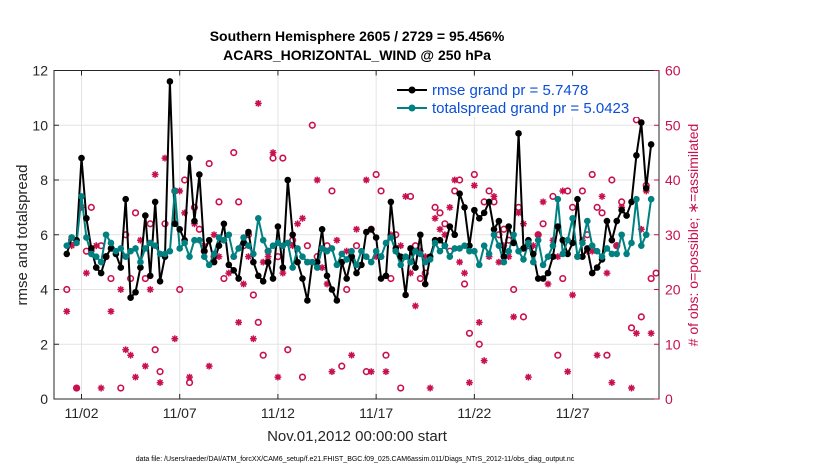  What do you see at coordinates (40, 125) in the screenshot?
I see `y-tick-label: 10` at bounding box center [40, 125].